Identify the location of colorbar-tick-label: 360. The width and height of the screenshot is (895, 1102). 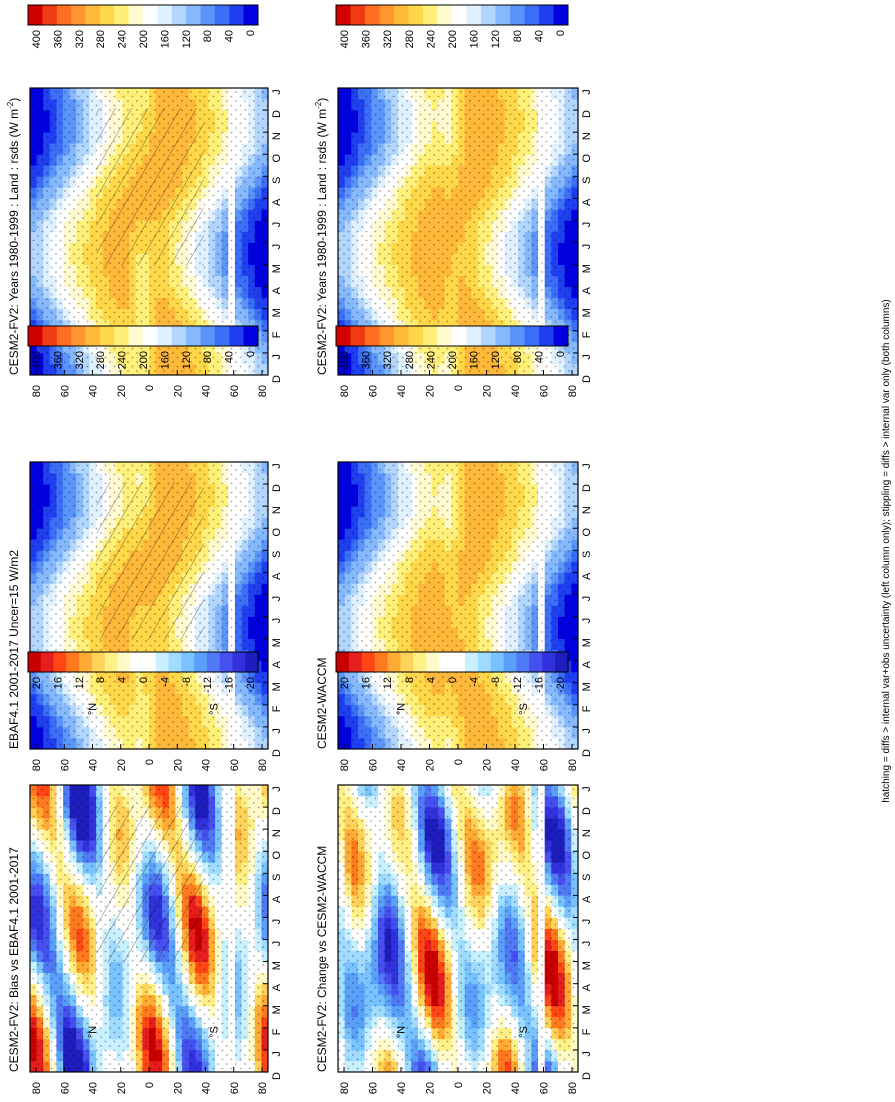
(367, 39).